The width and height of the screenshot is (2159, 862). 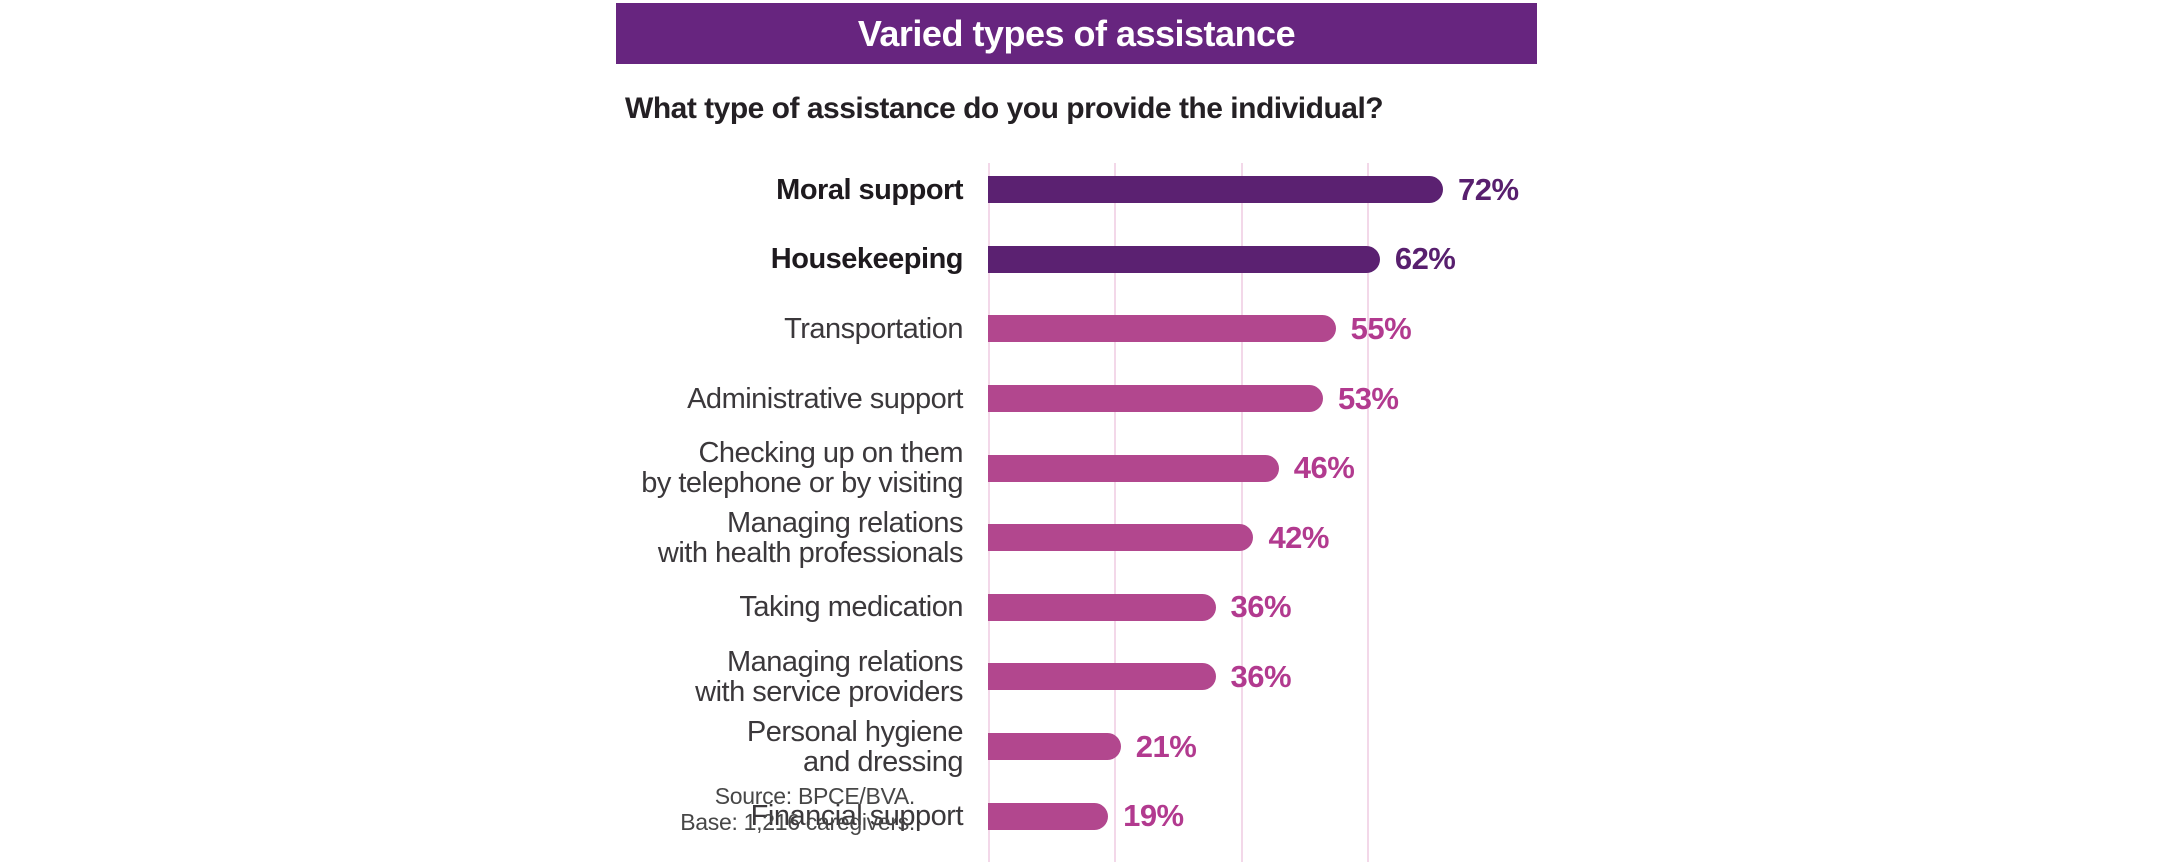 What do you see at coordinates (1262, 747) in the screenshot?
I see `bar-track: 21%` at bounding box center [1262, 747].